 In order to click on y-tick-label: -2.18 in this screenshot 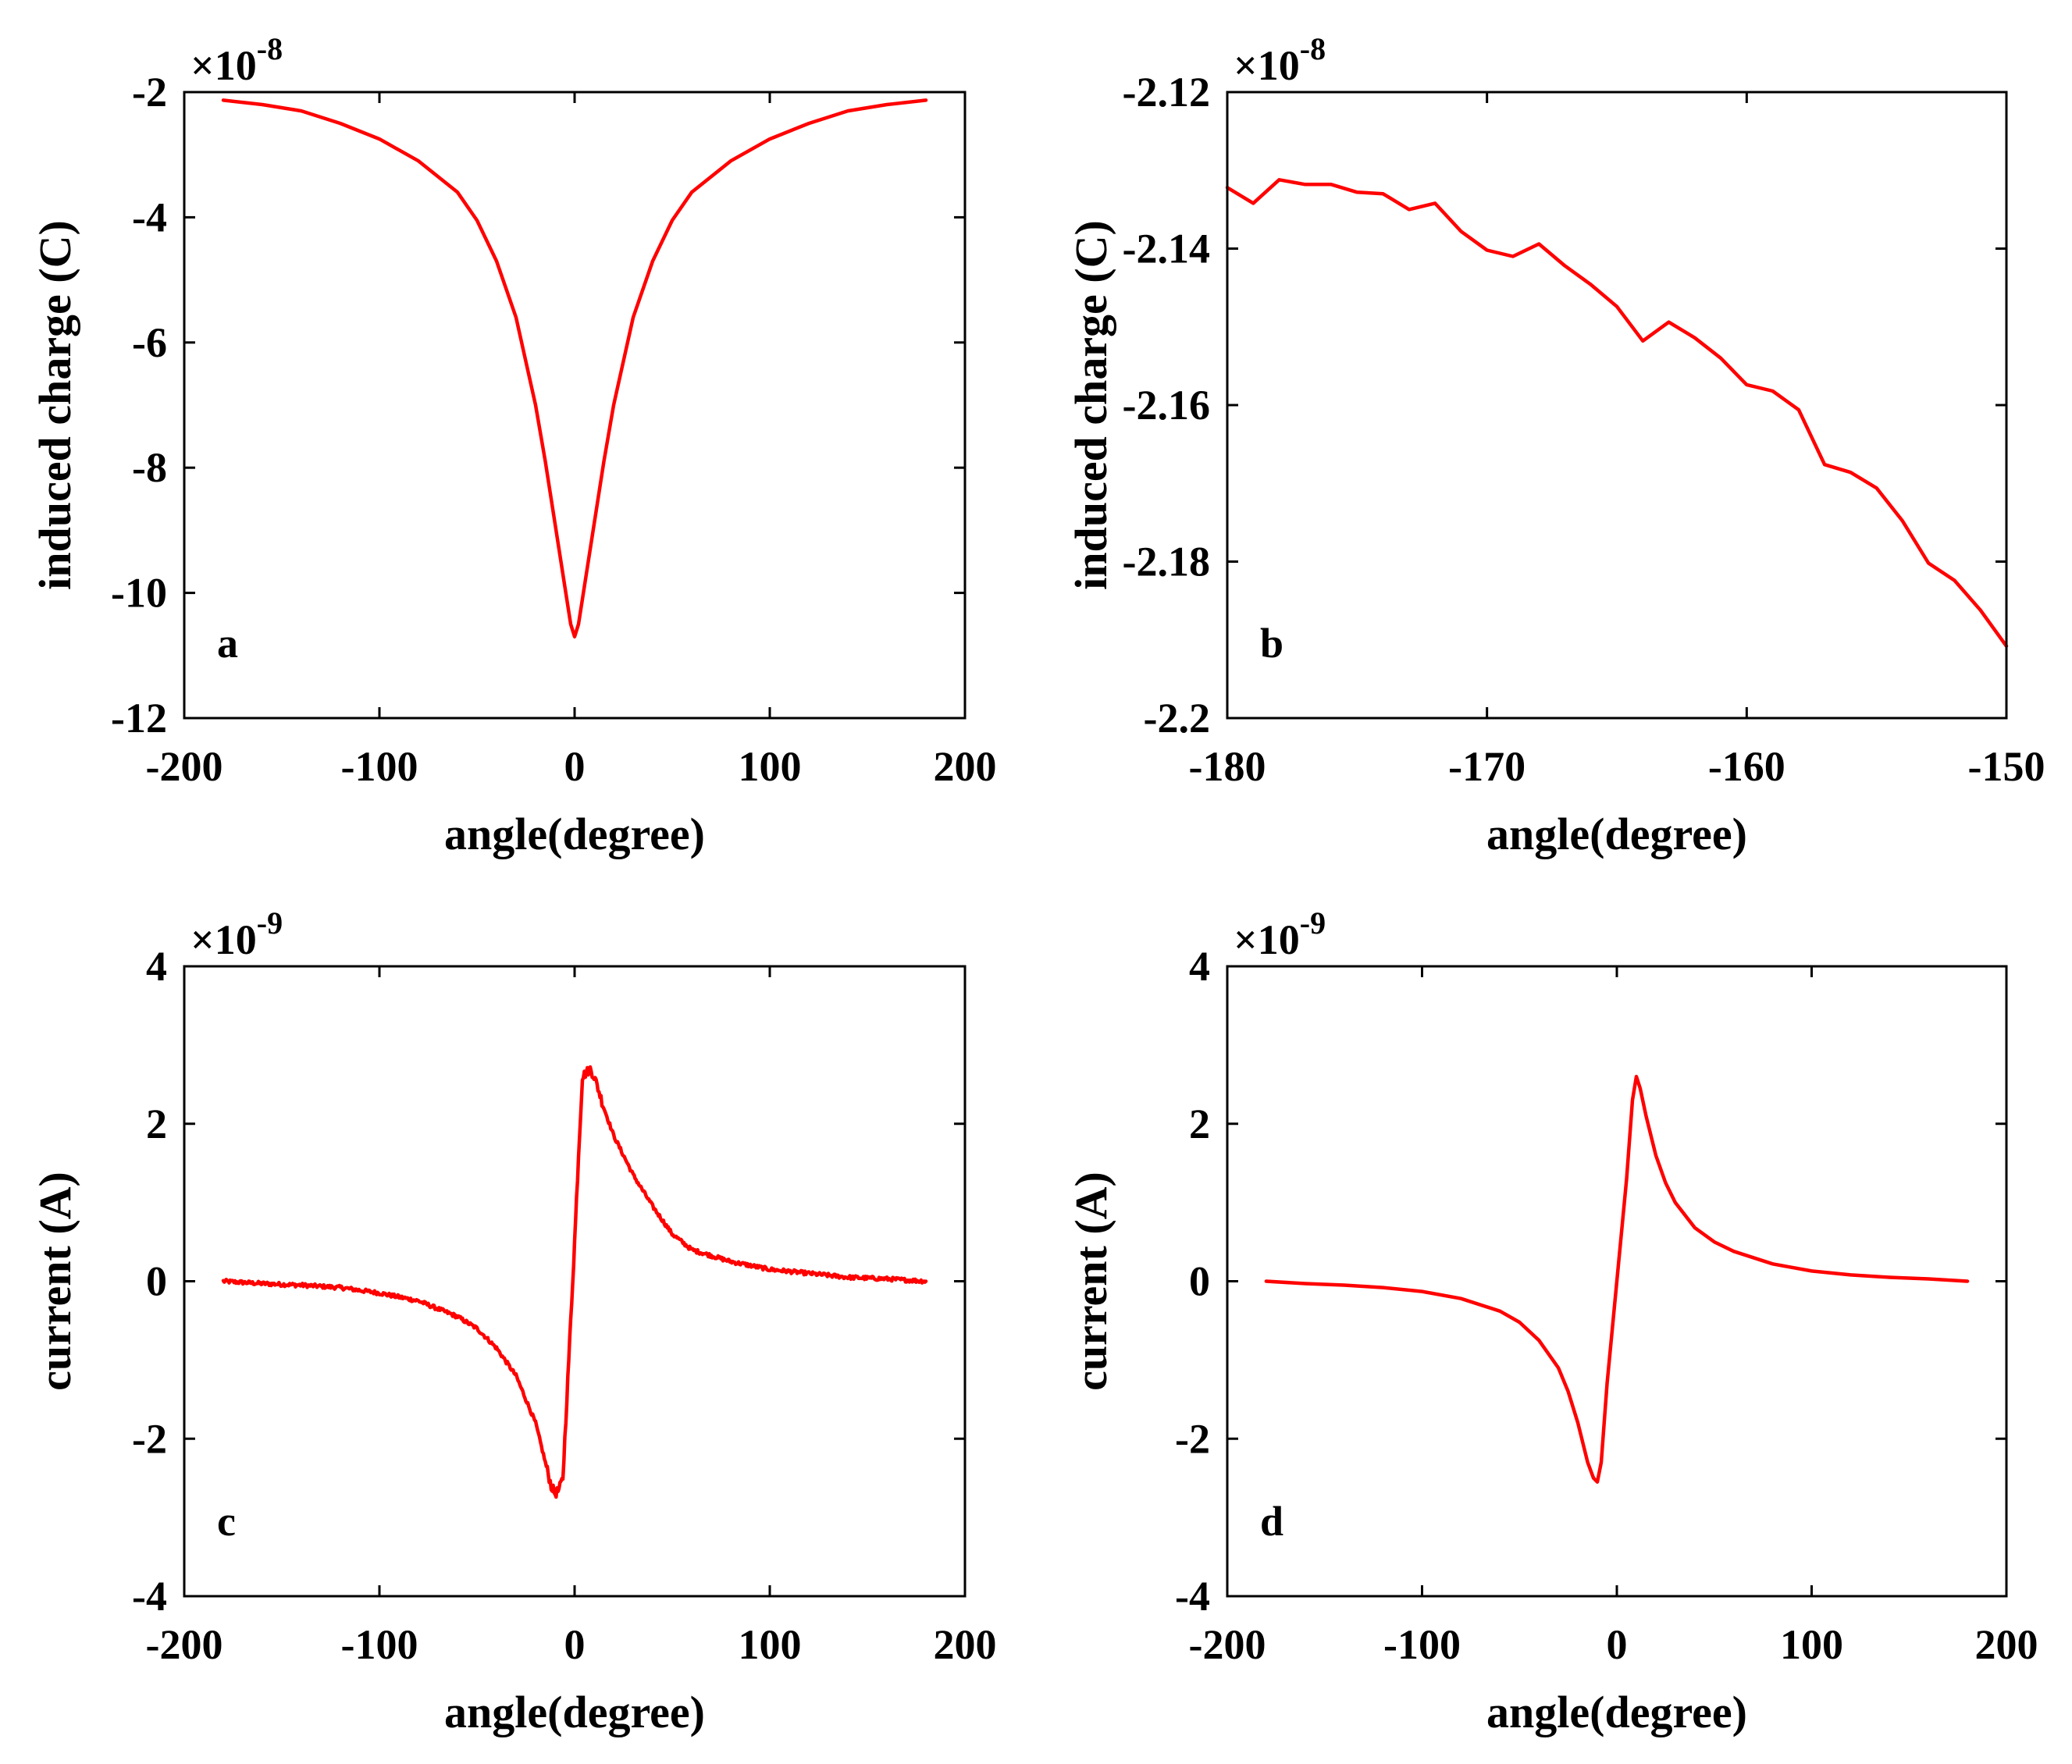, I will do `click(1166, 562)`.